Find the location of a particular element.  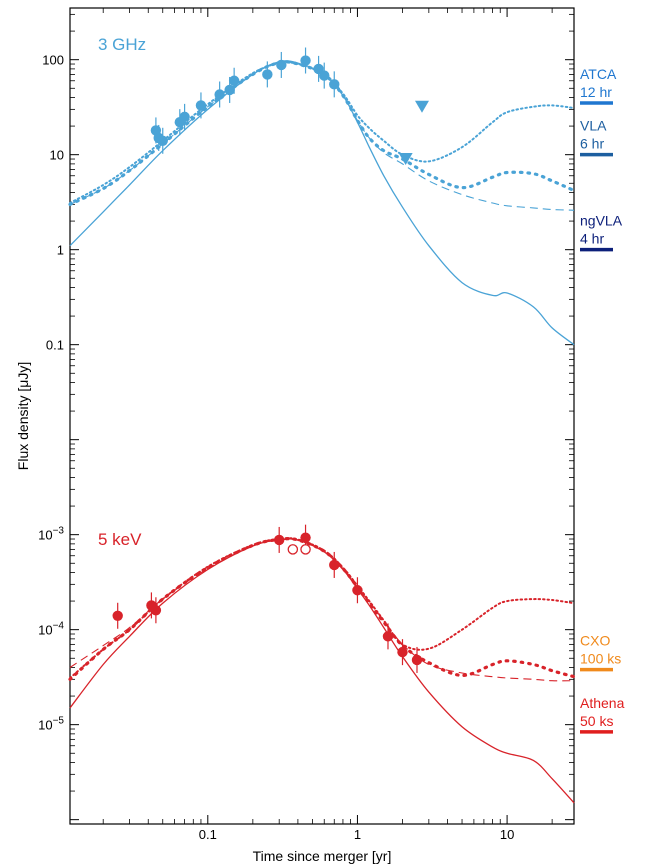

x-tick-label: 1 is located at coordinates (357, 834).